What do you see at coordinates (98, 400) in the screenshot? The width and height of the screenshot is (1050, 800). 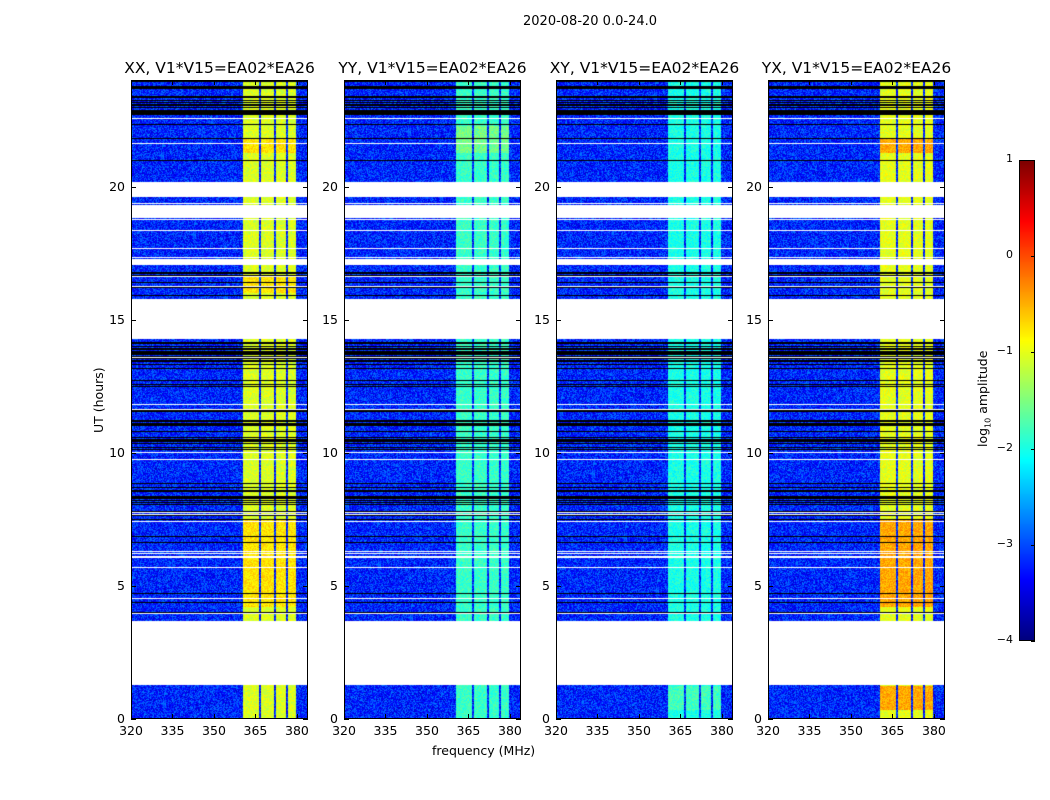 I see `y-axis-label: UT (hours)` at bounding box center [98, 400].